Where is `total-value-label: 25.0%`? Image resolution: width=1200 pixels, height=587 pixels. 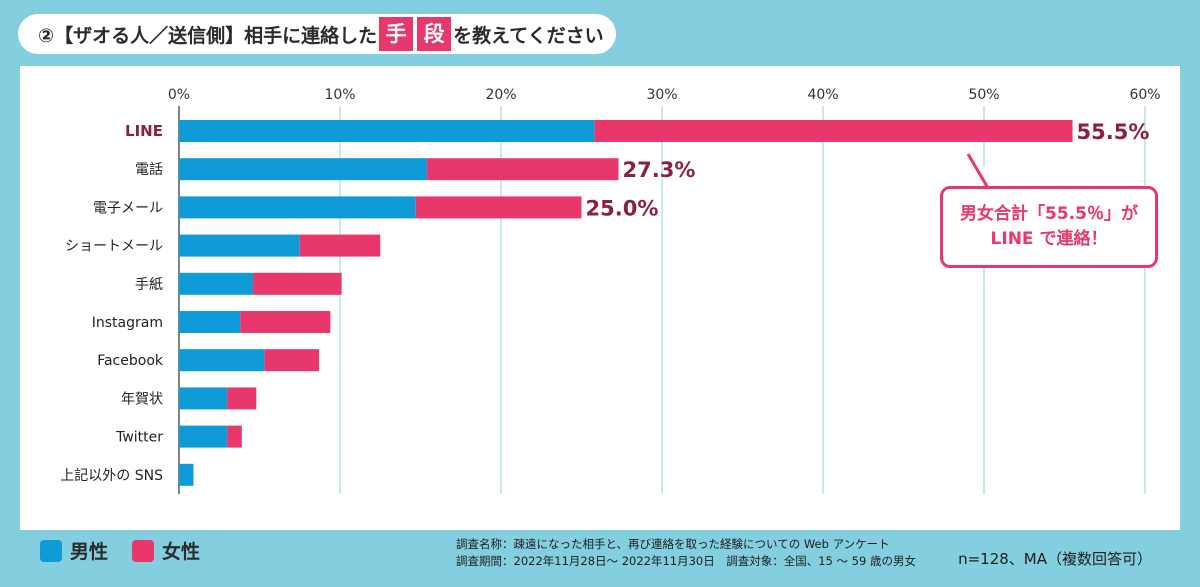
total-value-label: 25.0% is located at coordinates (622, 208).